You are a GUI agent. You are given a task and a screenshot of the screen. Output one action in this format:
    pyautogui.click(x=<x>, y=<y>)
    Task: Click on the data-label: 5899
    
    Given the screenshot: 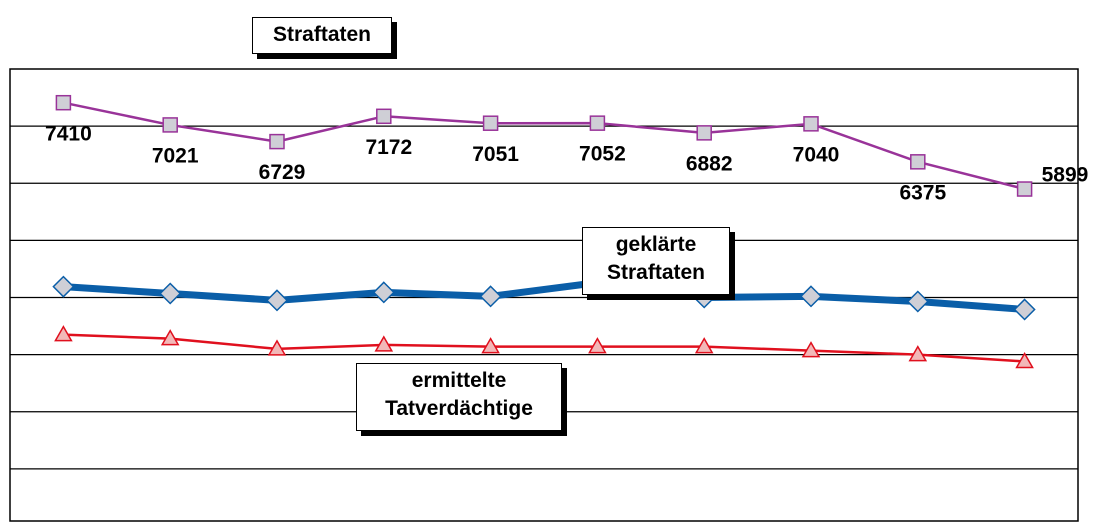 What is the action you would take?
    pyautogui.click(x=1065, y=175)
    